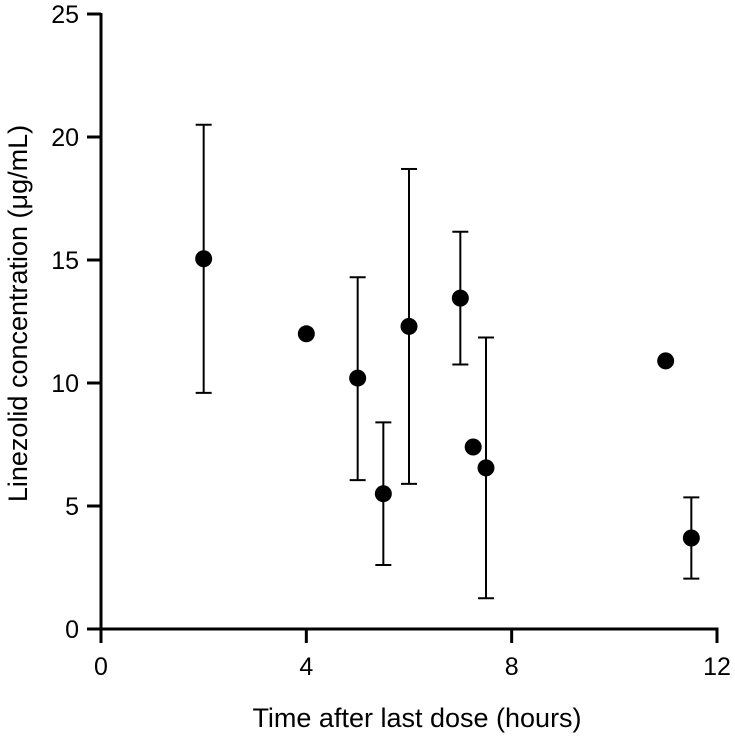 Image resolution: width=735 pixels, height=737 pixels. I want to click on y-axis-title: Linezolid concentration (μg/mL), so click(18, 313).